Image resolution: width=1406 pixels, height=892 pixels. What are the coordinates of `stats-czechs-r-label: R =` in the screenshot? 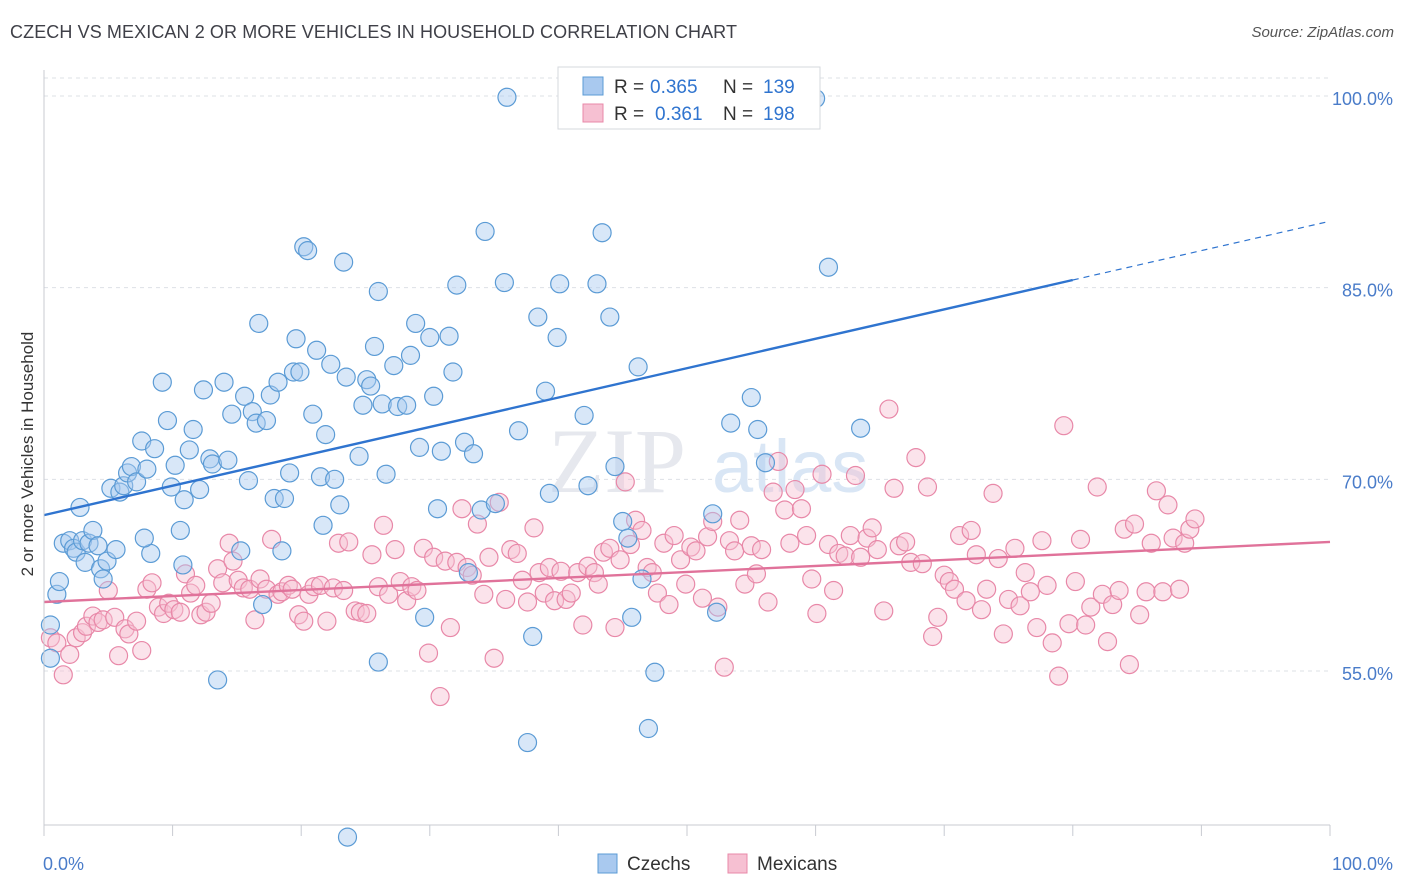 It's located at (629, 87).